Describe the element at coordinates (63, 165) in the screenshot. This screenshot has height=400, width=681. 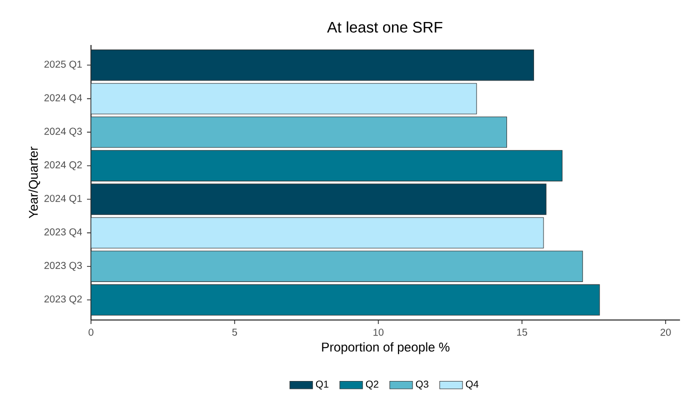
I see `y-tick-label: 2024 Q2` at that location.